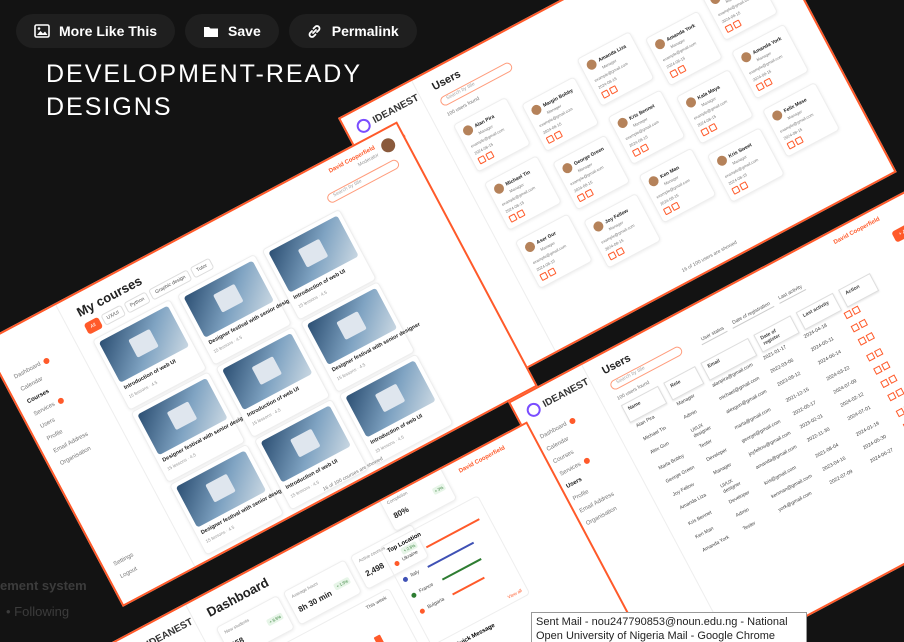 This screenshot has height=642, width=904. Describe the element at coordinates (42, 611) in the screenshot. I see `background-list-item: Following` at that location.